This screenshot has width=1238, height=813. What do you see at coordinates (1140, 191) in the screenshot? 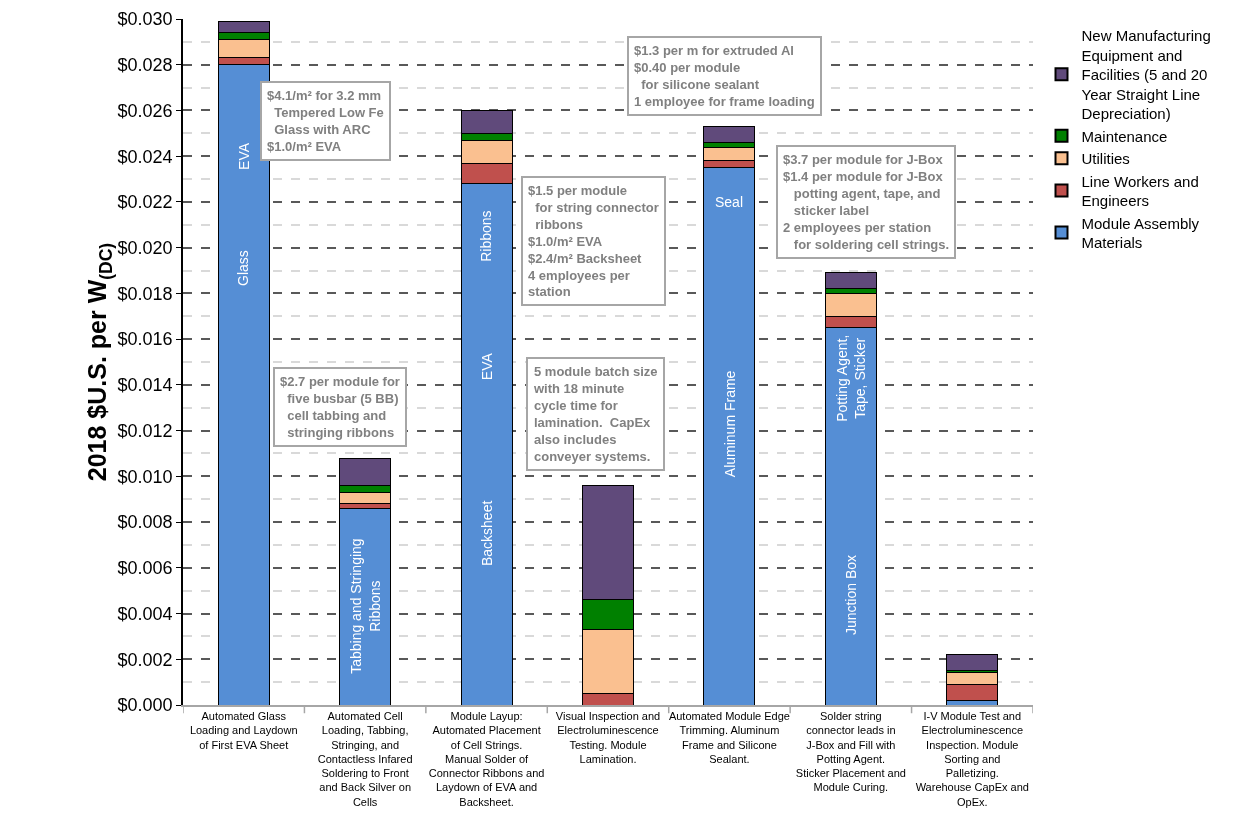
I see `legend-label: Line Workers and Engineers` at bounding box center [1140, 191].